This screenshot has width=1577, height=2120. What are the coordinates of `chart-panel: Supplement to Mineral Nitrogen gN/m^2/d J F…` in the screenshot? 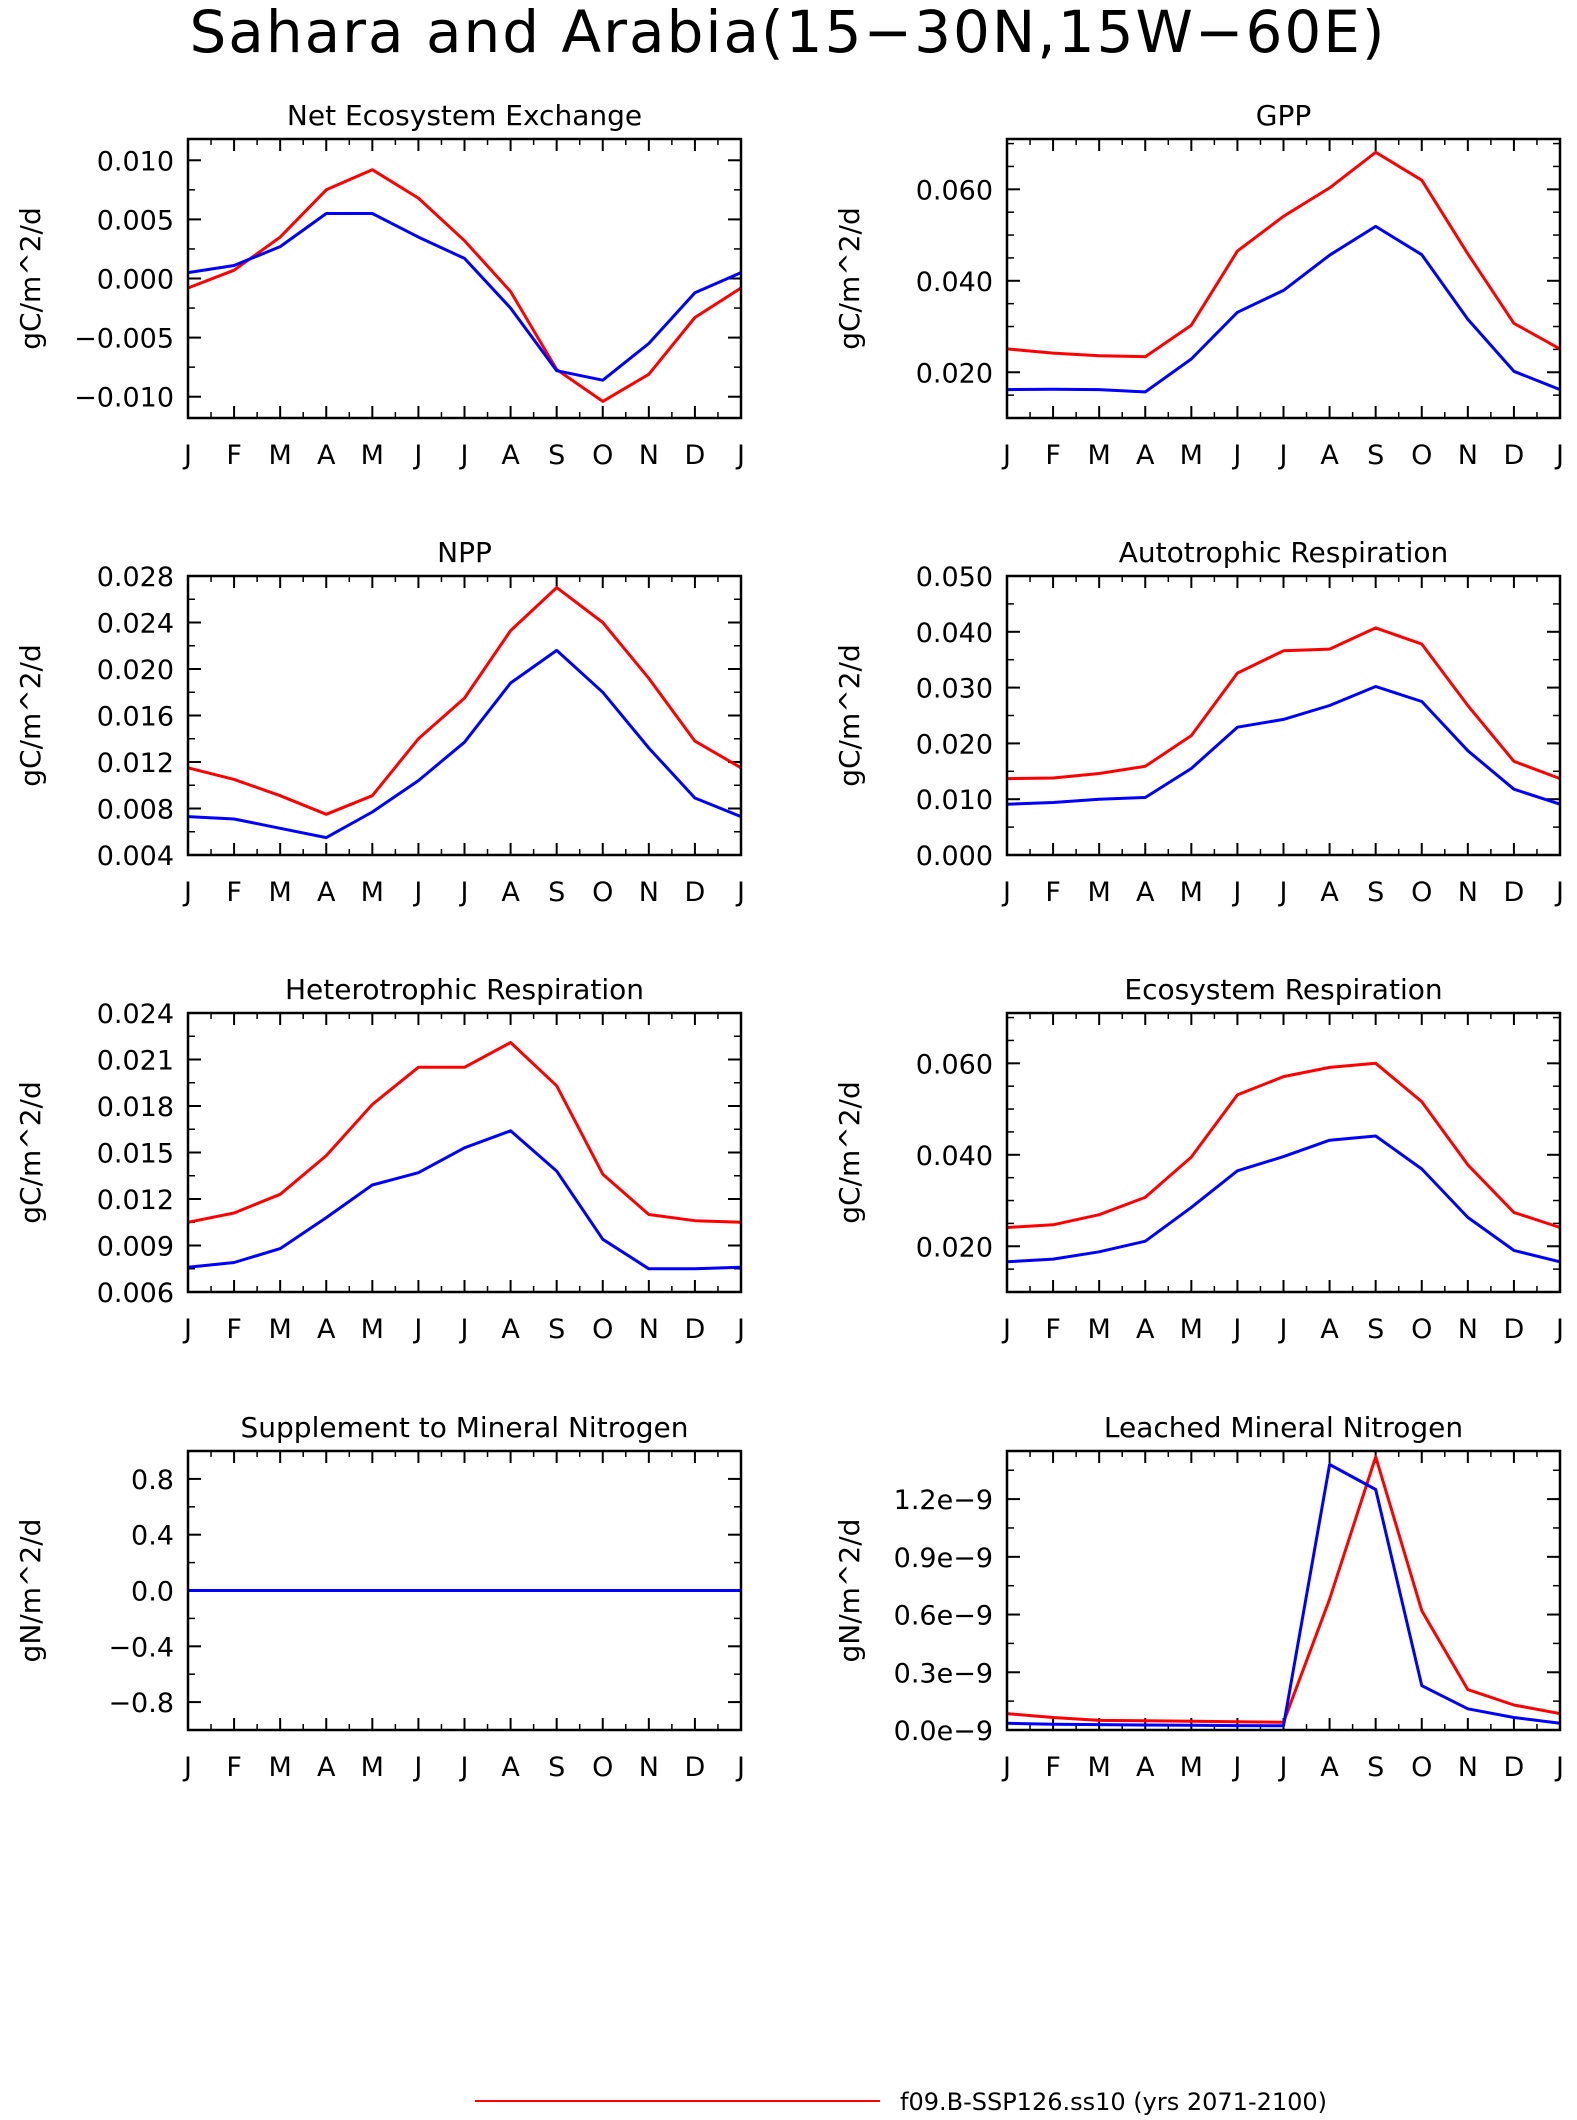 It's located at (379, 1597).